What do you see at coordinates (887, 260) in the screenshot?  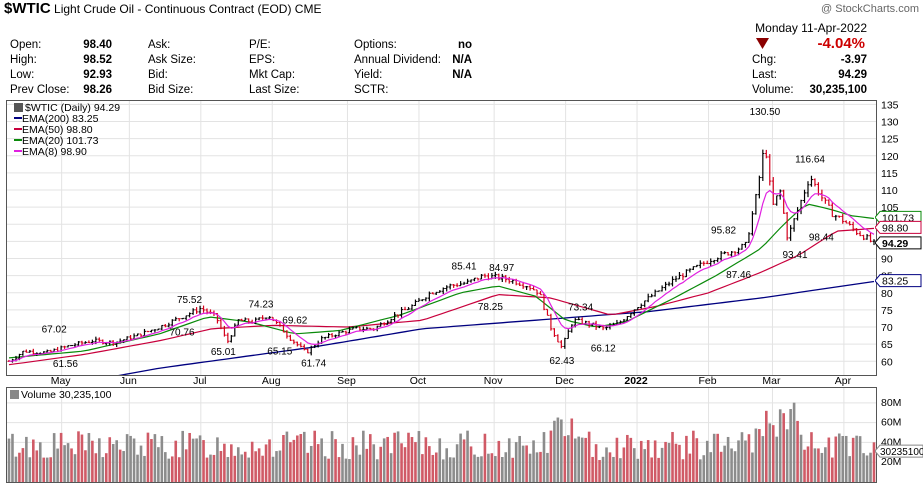 I see `y-tick-label: 90` at bounding box center [887, 260].